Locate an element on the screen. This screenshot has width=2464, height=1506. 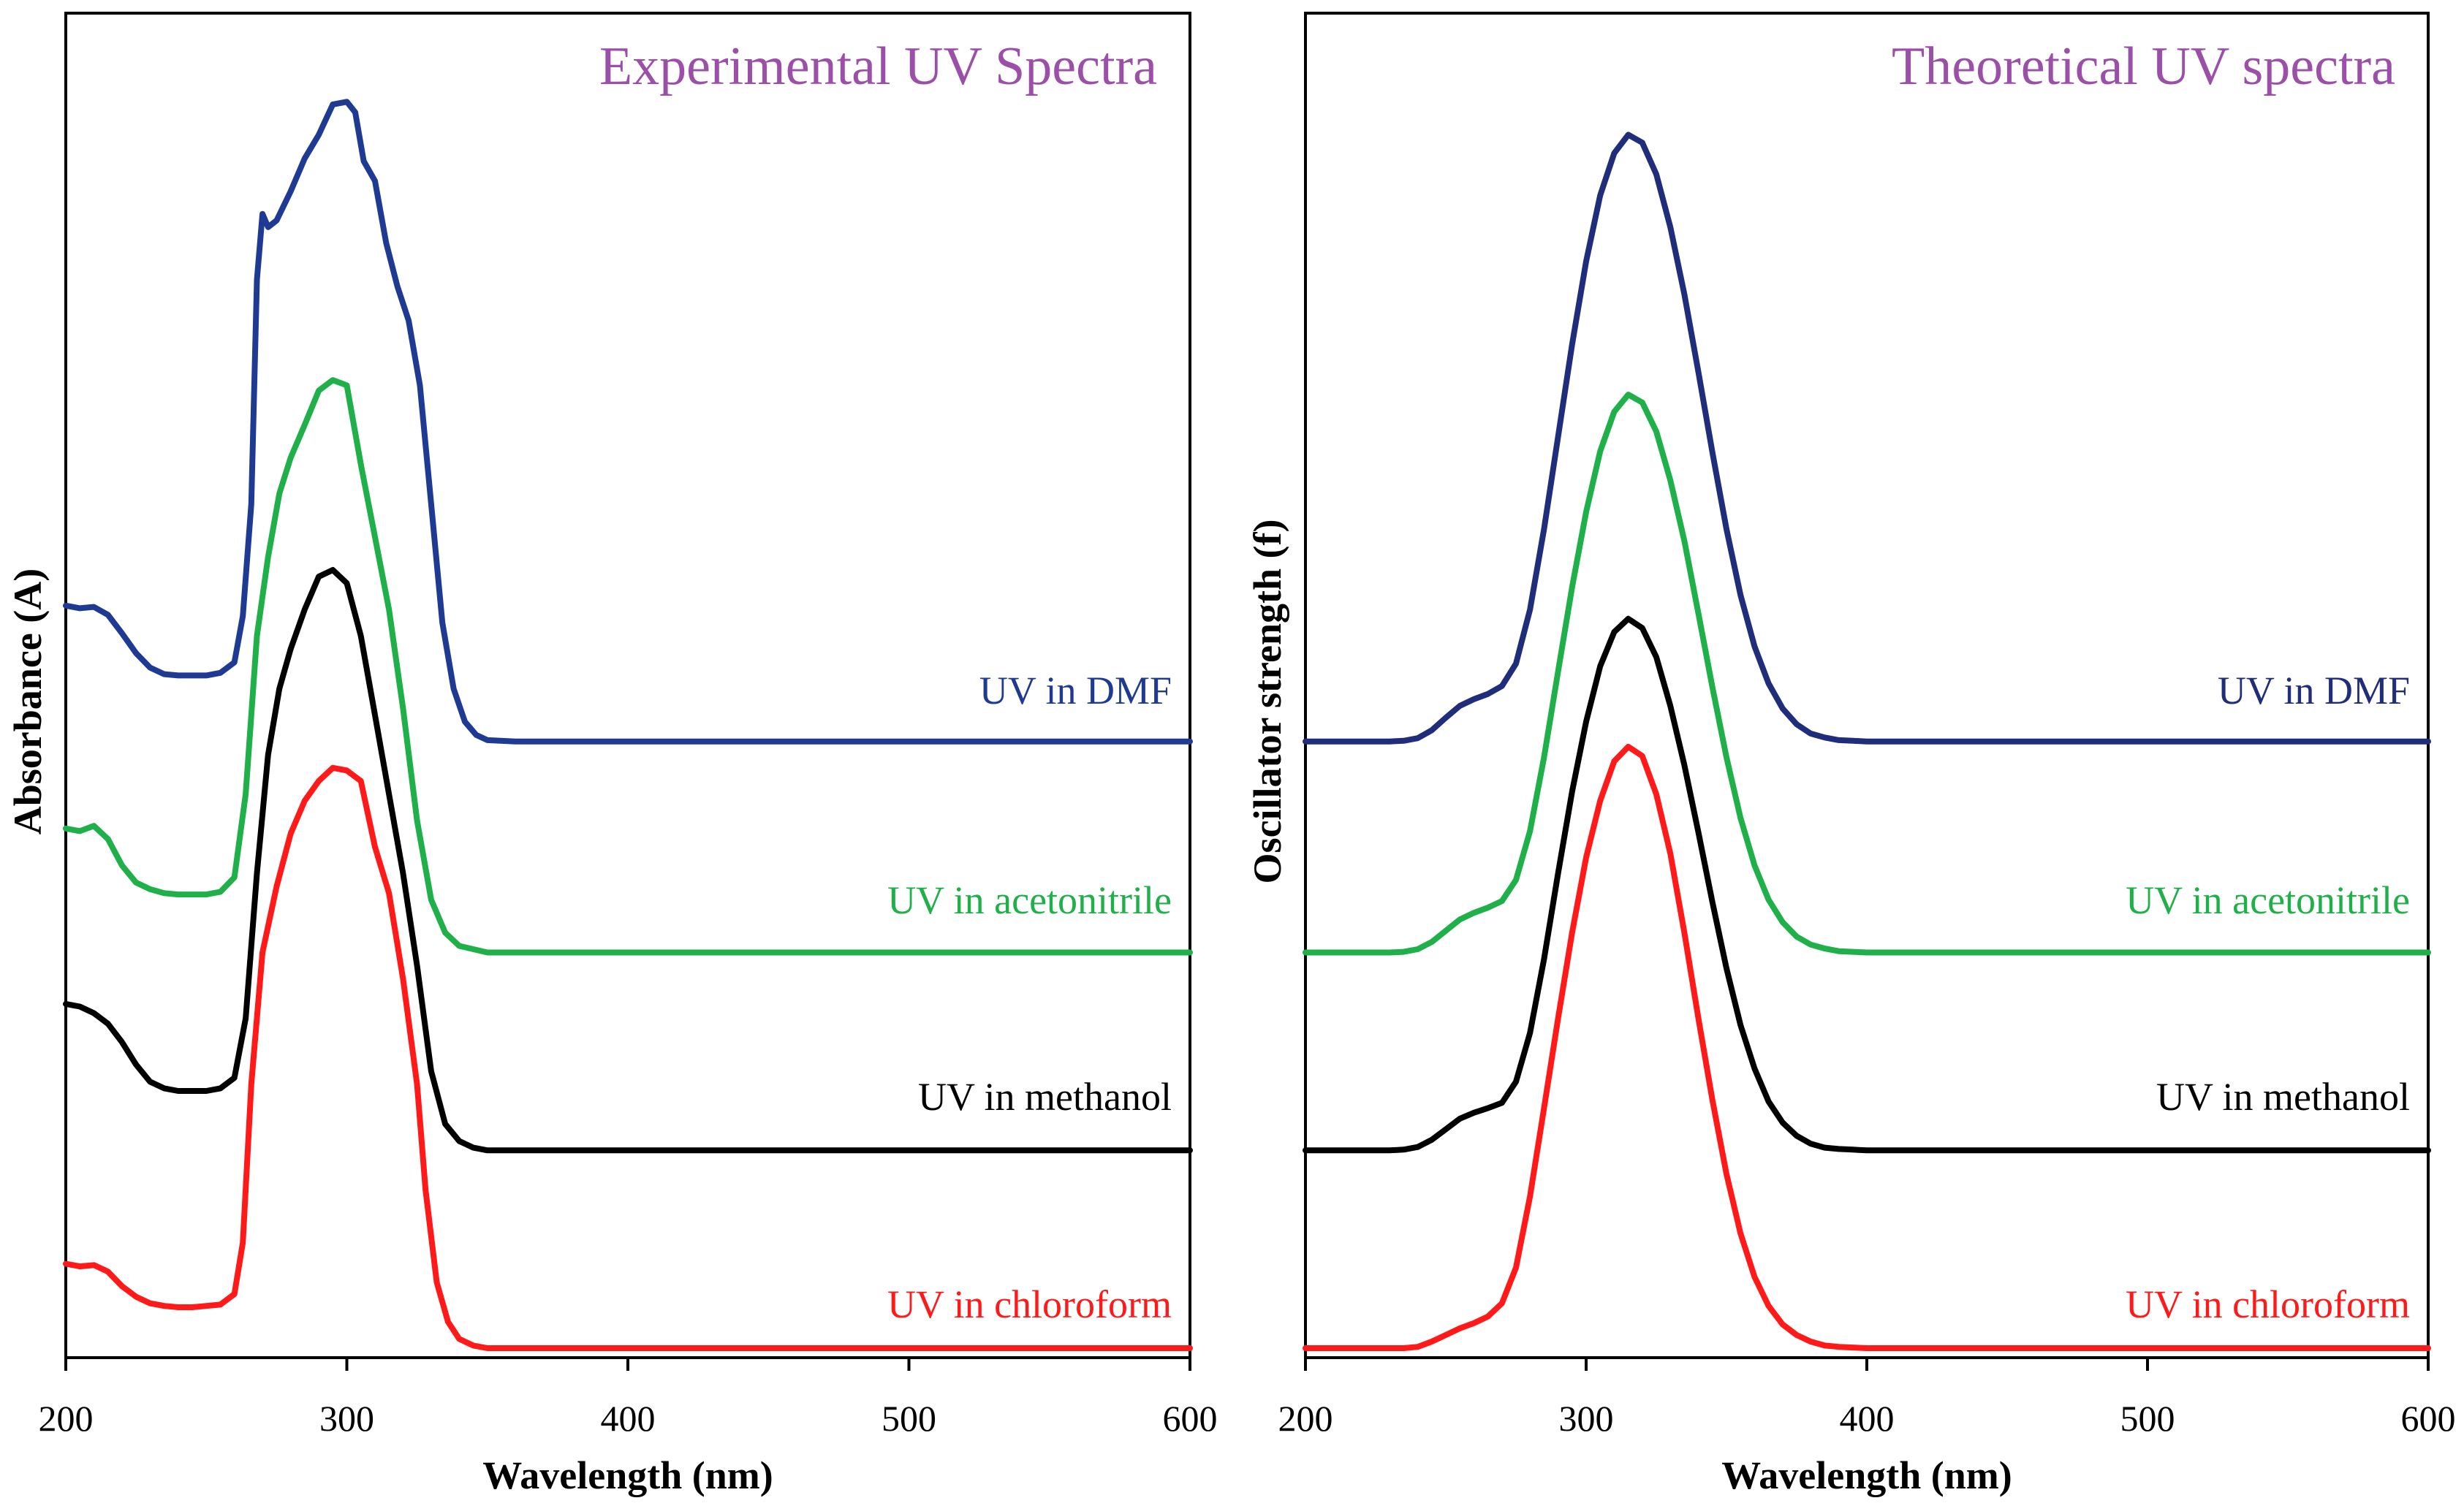
y-axis-label: Absorbance (A) is located at coordinates (28, 701).